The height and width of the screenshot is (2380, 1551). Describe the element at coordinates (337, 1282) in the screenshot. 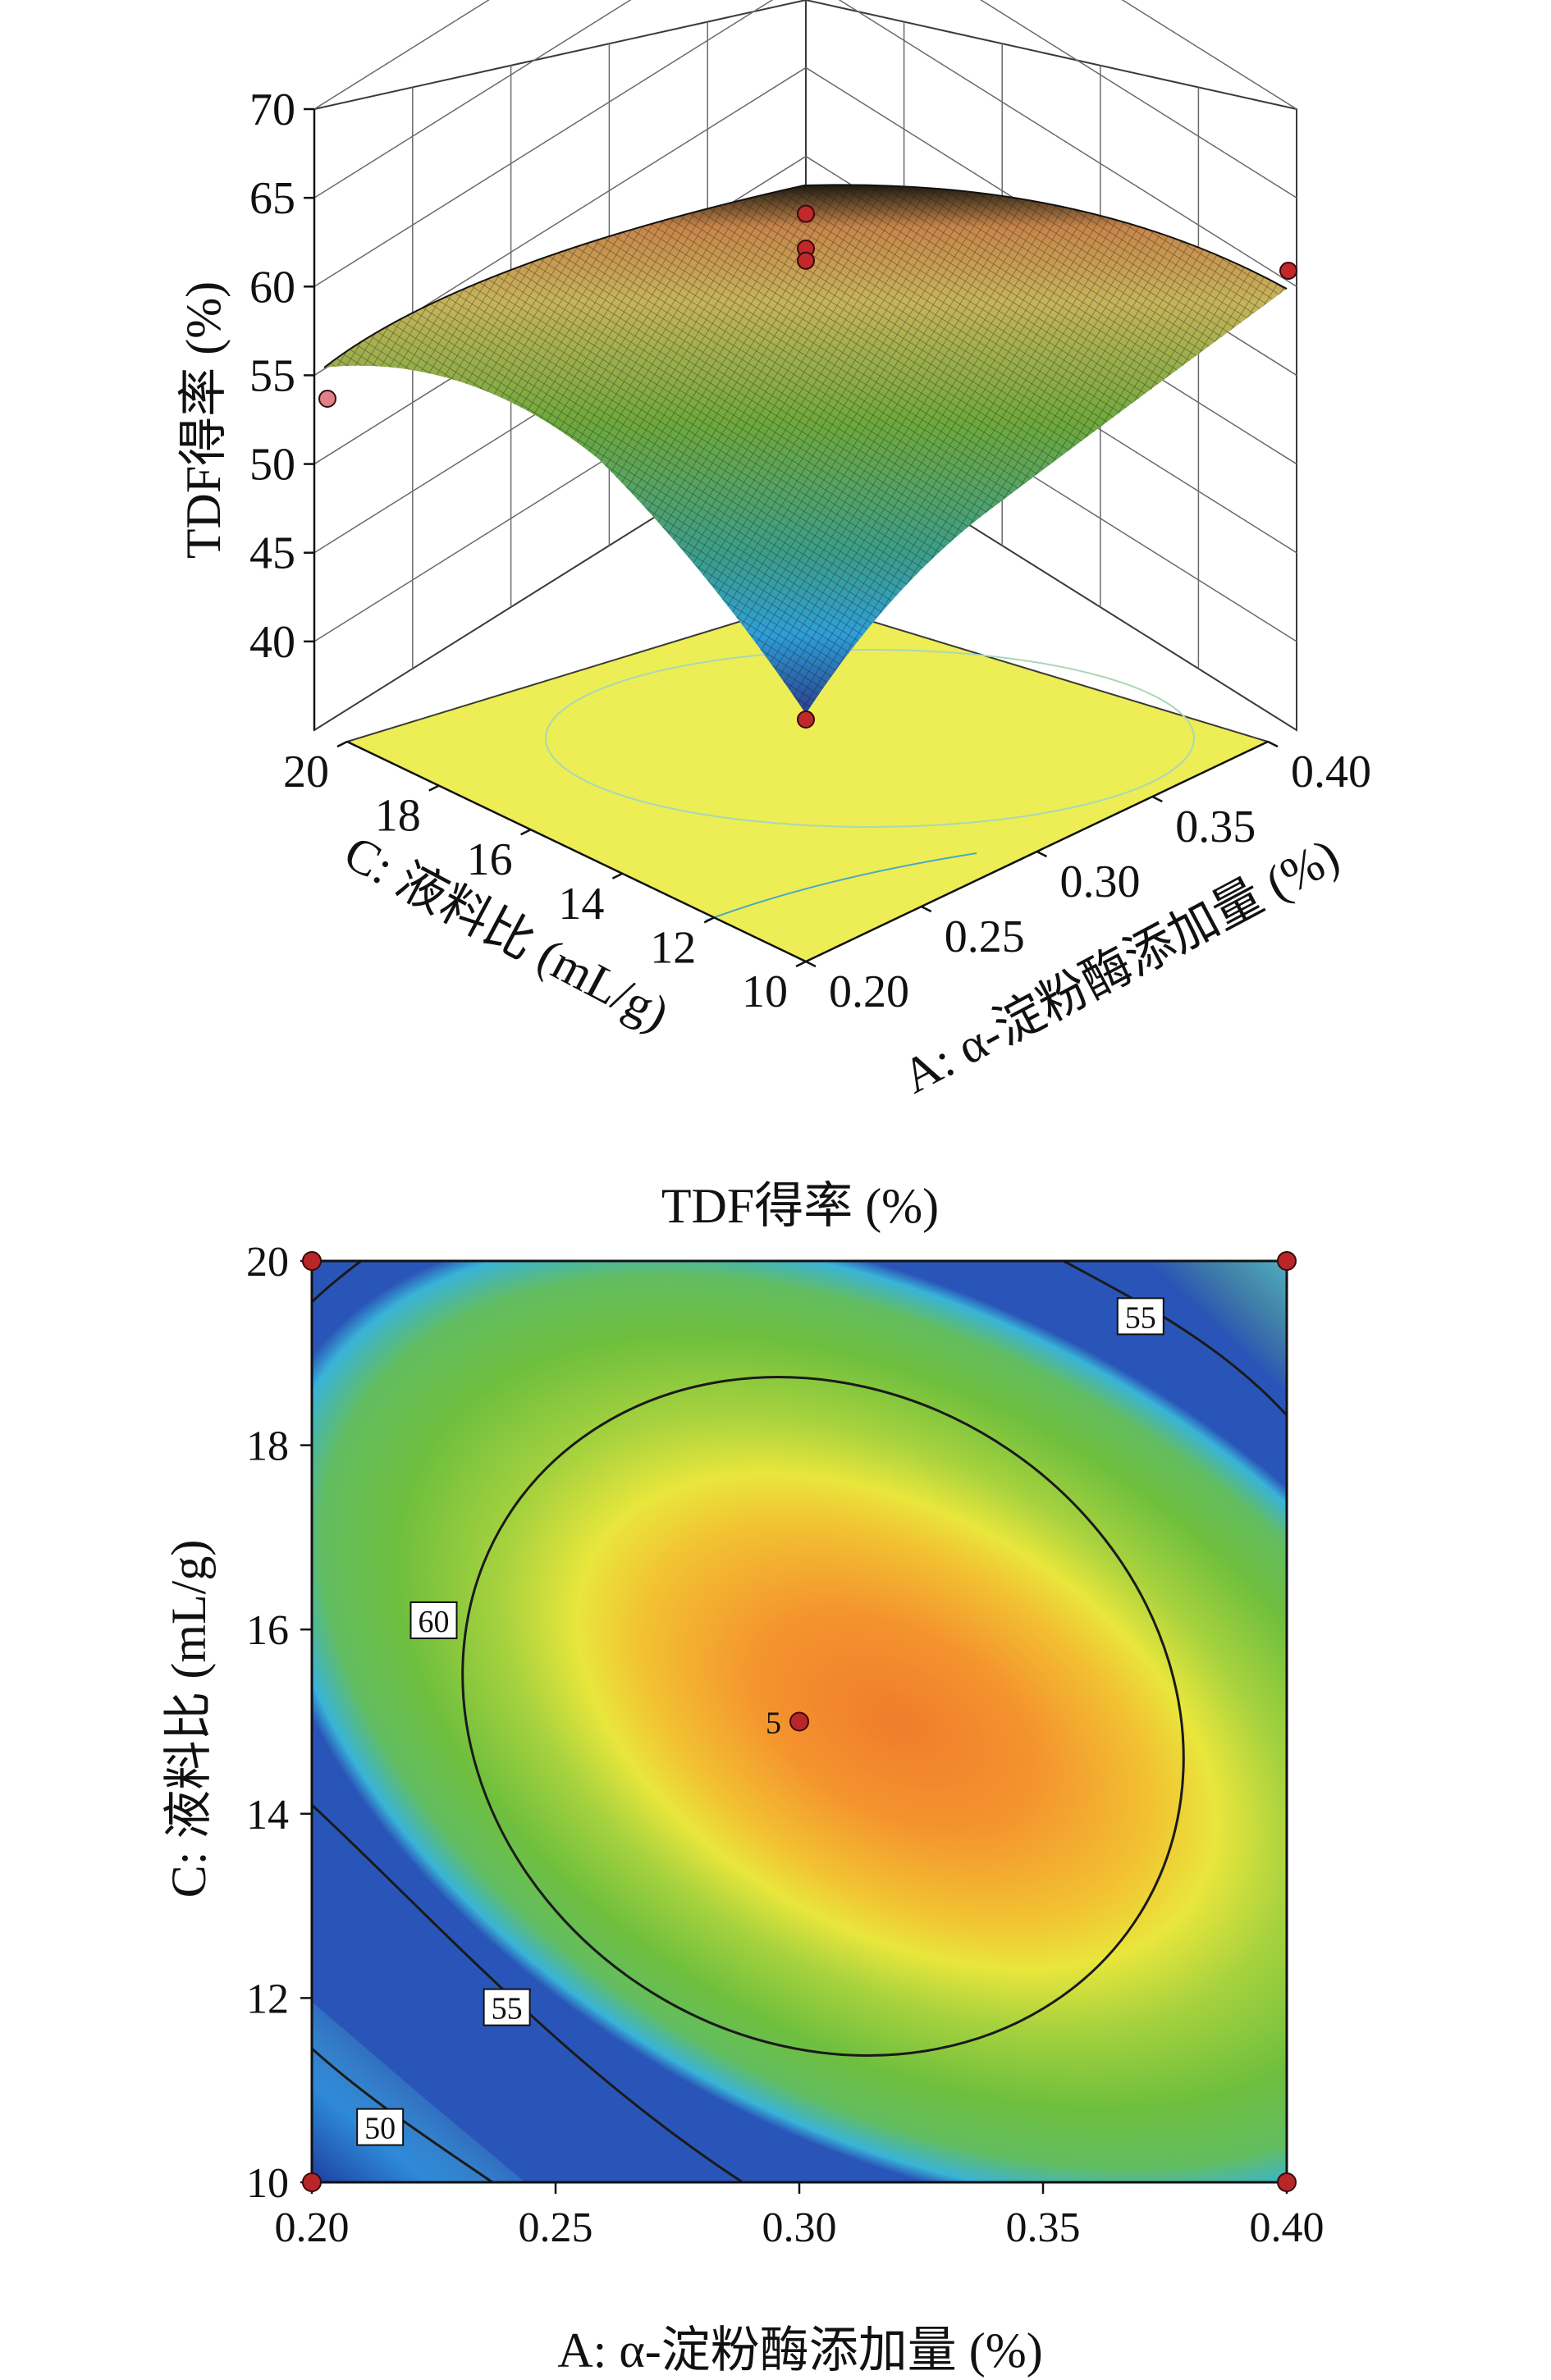

I see `contour-line-top-left` at that location.